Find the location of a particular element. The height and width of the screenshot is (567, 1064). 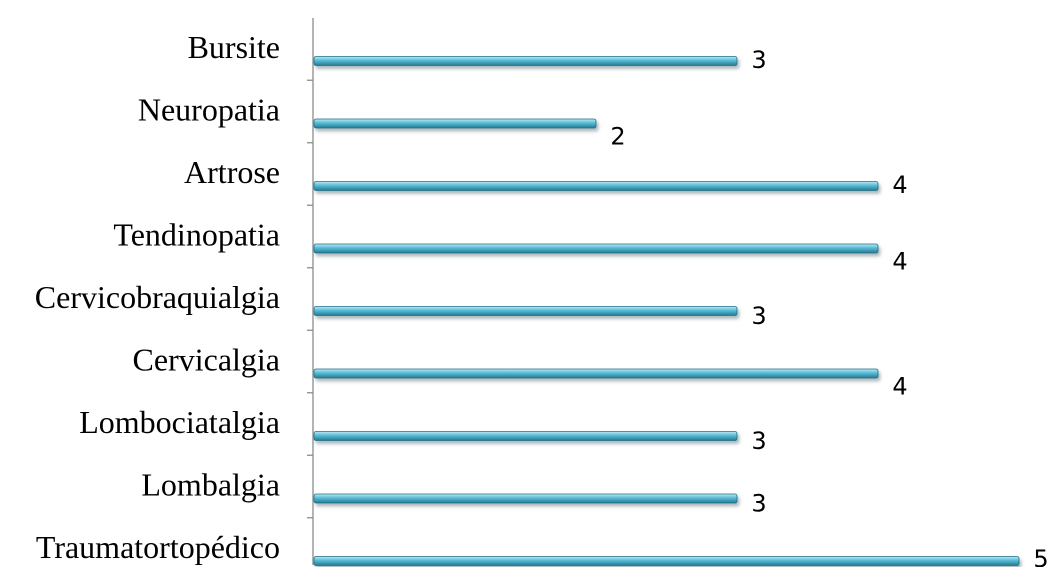

category-label: Cervicalgia is located at coordinates (206, 360).